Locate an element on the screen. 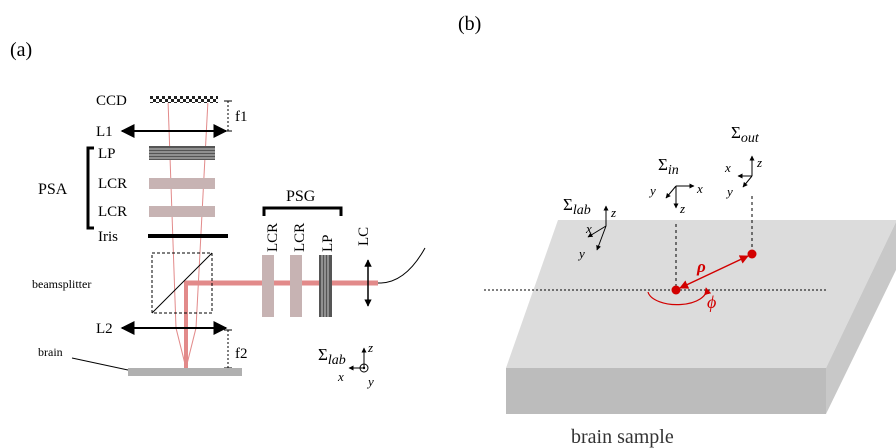 Image resolution: width=896 pixels, height=448 pixels. l1-label: L1 is located at coordinates (104, 132).